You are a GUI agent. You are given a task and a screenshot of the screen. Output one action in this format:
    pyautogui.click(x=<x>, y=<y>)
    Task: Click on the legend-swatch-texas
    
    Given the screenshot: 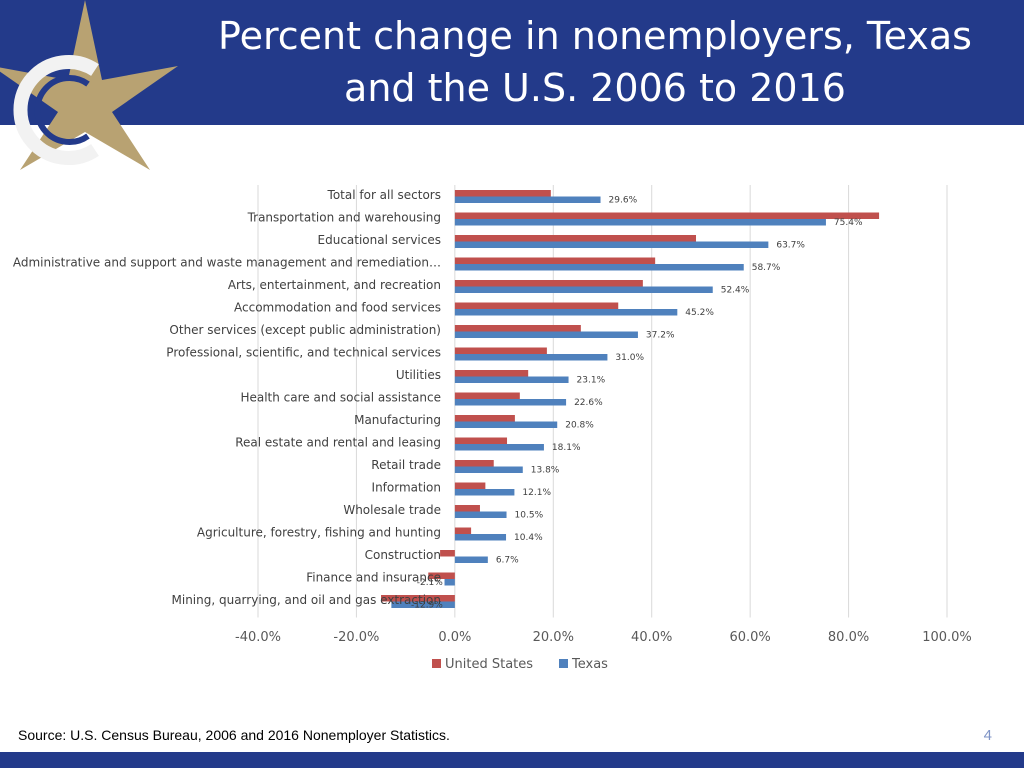 What is the action you would take?
    pyautogui.click(x=563, y=663)
    